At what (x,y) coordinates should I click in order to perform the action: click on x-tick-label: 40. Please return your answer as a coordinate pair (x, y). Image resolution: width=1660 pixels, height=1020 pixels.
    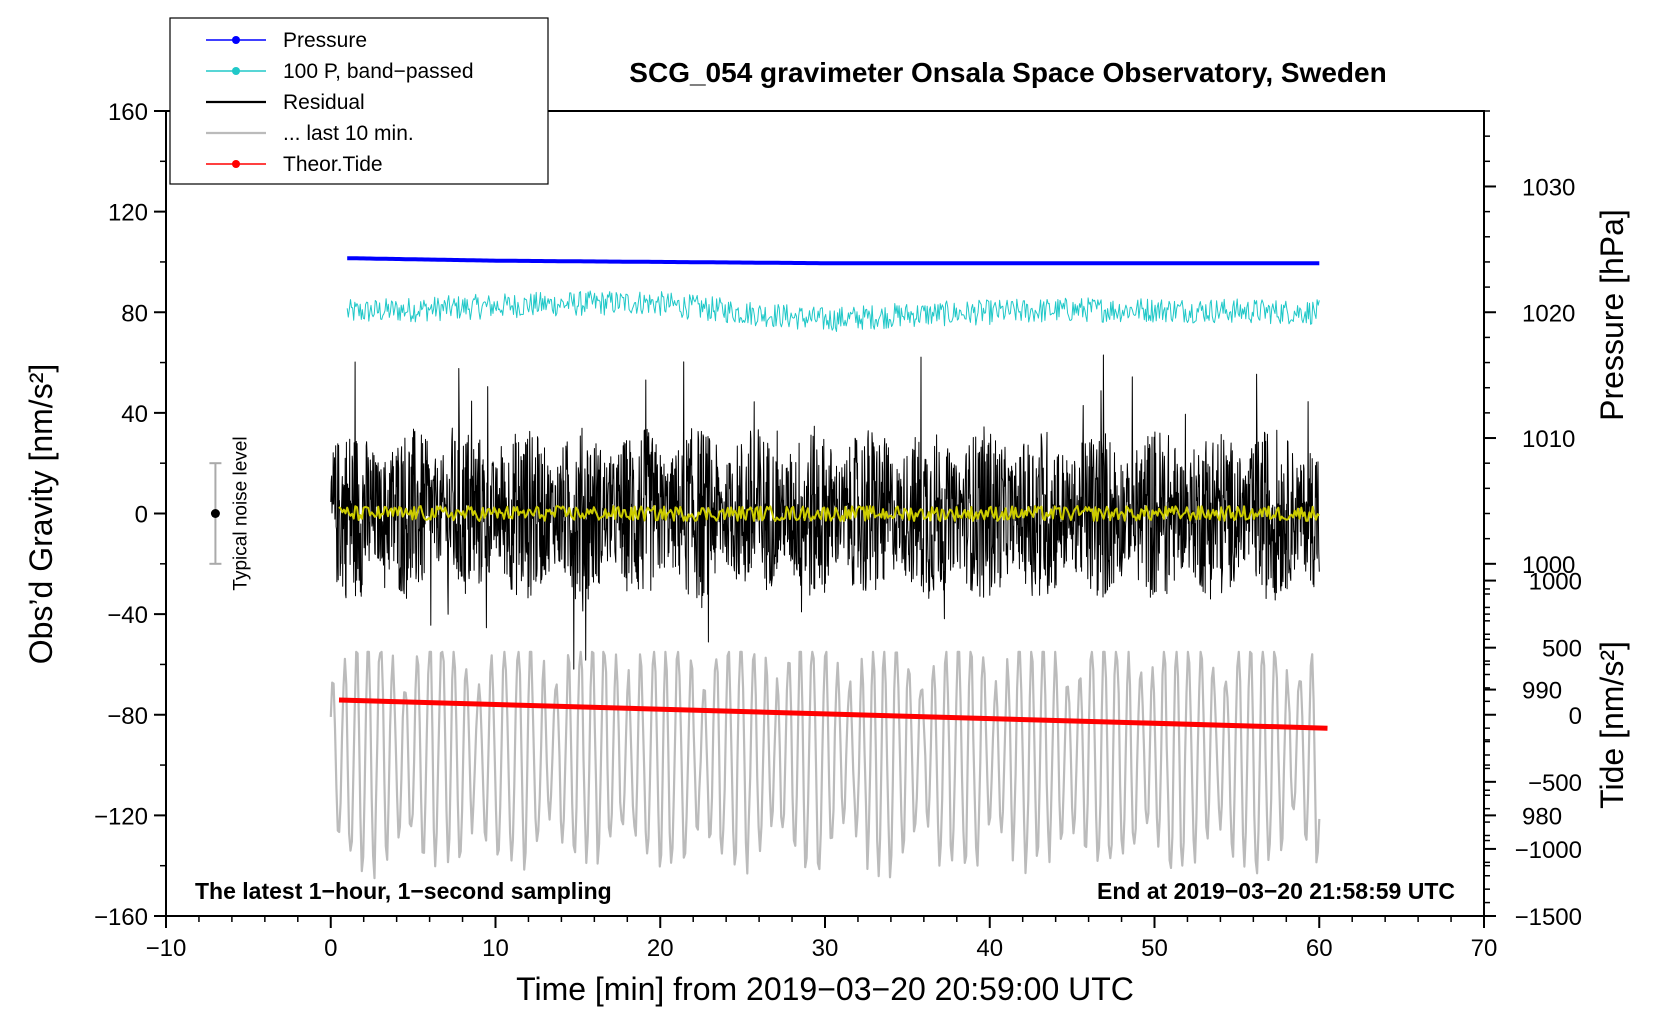
    Looking at the image, I should click on (989, 948).